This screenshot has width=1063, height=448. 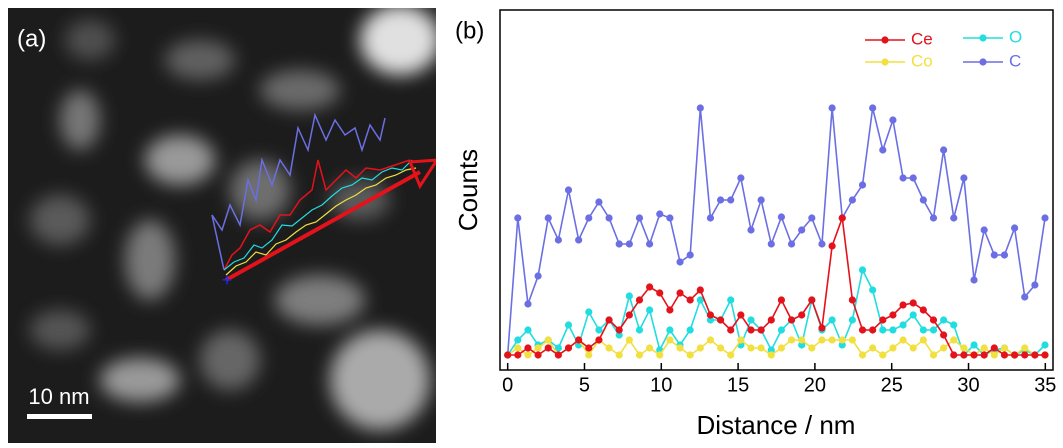 What do you see at coordinates (1045, 385) in the screenshot?
I see `x-tick-label: 35` at bounding box center [1045, 385].